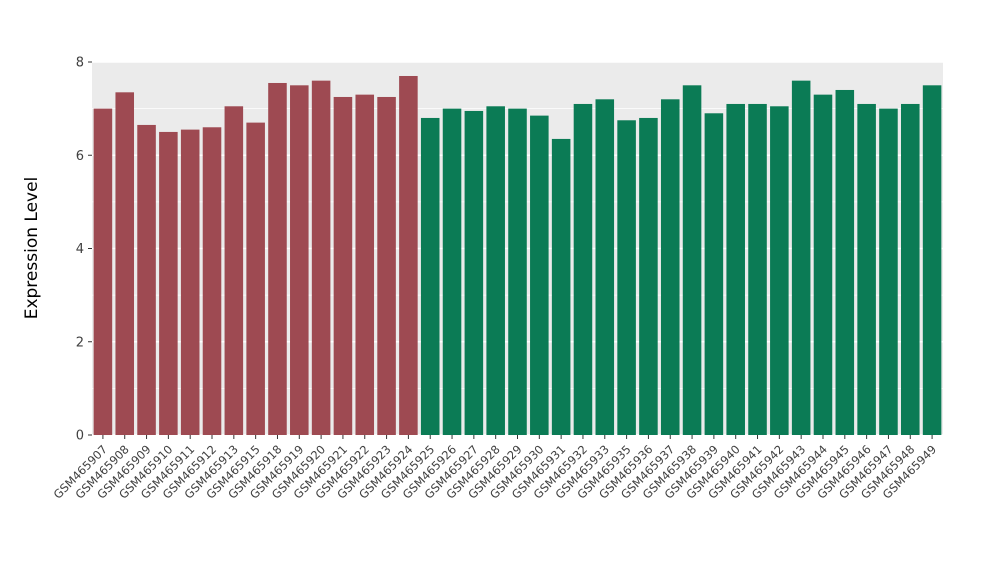  Describe the element at coordinates (714, 274) in the screenshot. I see `bar-GSM465939` at that location.